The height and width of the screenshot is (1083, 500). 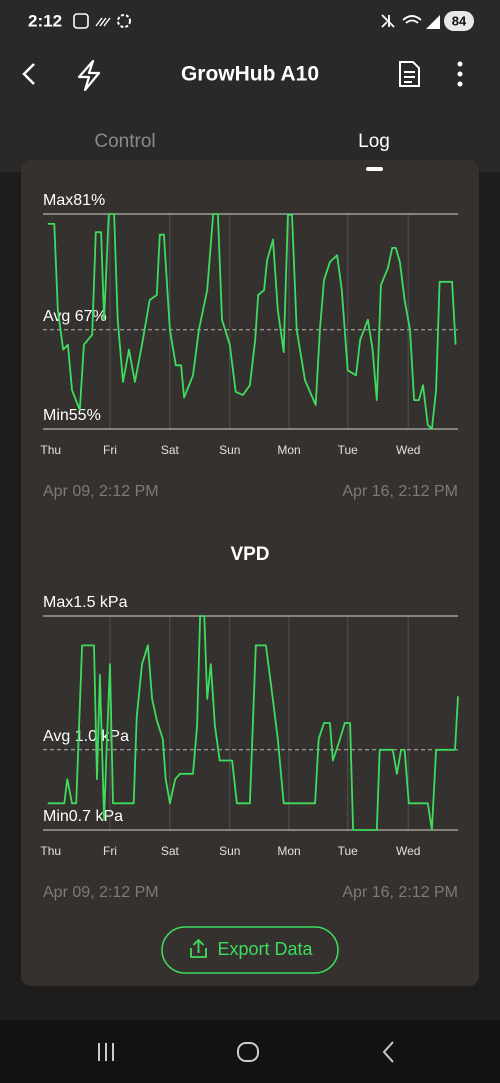 What do you see at coordinates (86, 736) in the screenshot?
I see `y-tick-label: Avg 1.0 kPa` at bounding box center [86, 736].